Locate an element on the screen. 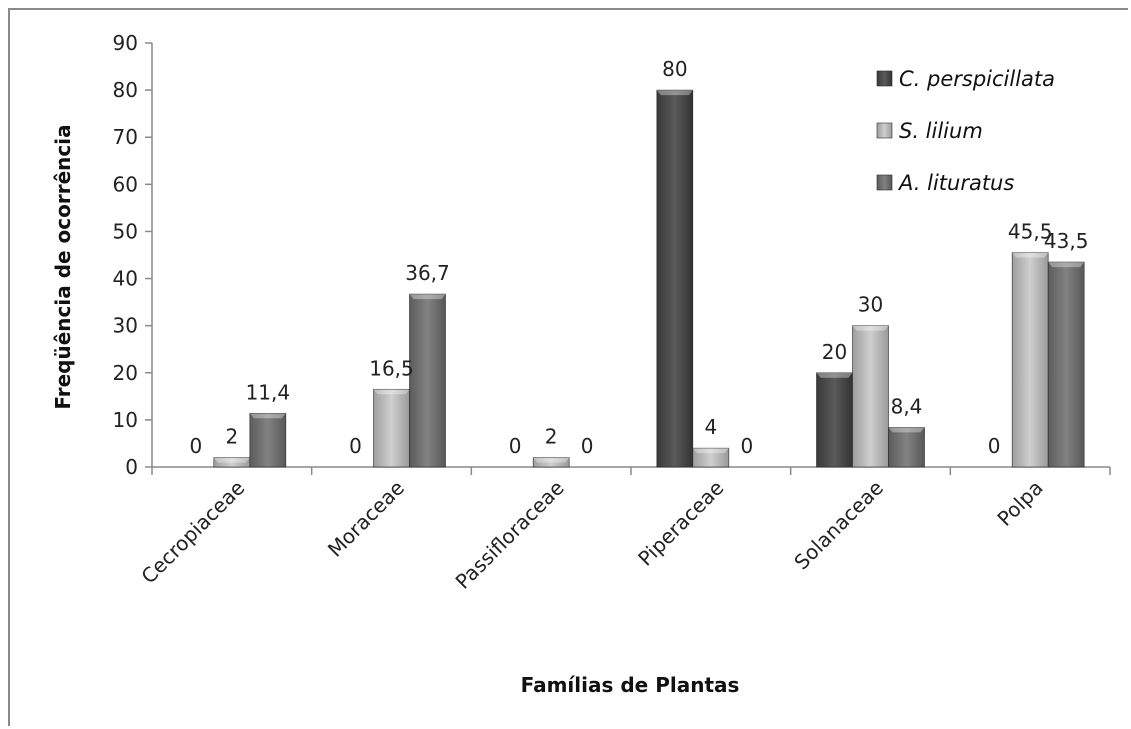 This screenshot has width=1131, height=729. y-tick-label: 80 is located at coordinates (125, 90).